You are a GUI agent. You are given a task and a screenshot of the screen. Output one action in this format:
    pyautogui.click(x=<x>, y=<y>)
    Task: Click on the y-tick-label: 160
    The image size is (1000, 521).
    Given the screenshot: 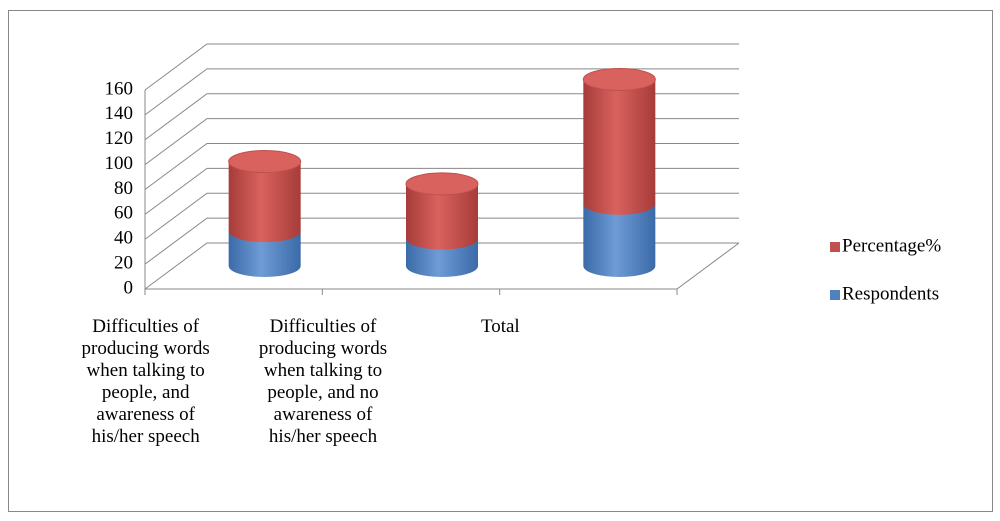 What is the action you would take?
    pyautogui.click(x=119, y=88)
    